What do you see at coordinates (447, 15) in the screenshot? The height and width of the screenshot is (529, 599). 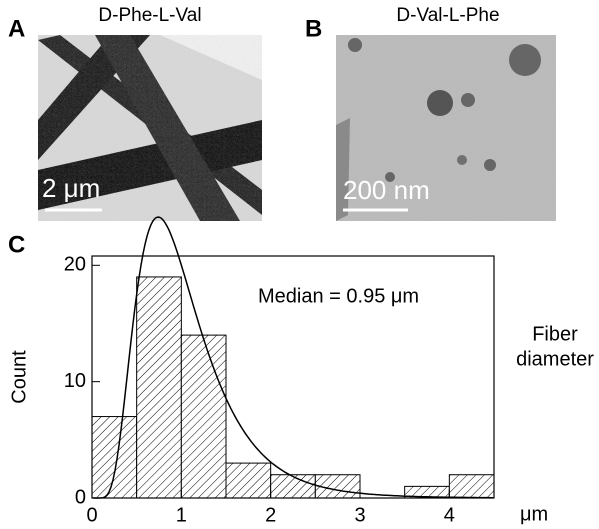 I see `panel-title: D-Val-L-Phe` at bounding box center [447, 15].